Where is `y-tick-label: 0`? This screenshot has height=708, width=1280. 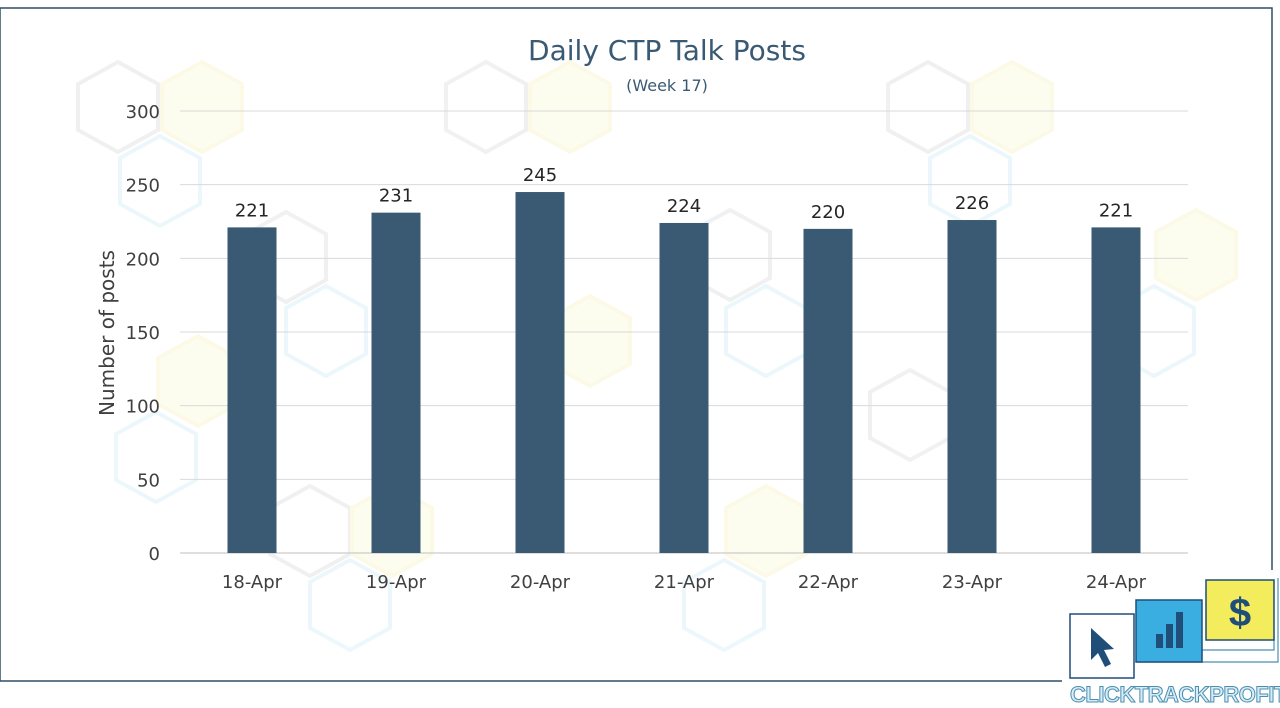
y-tick-label: 0 is located at coordinates (154, 554).